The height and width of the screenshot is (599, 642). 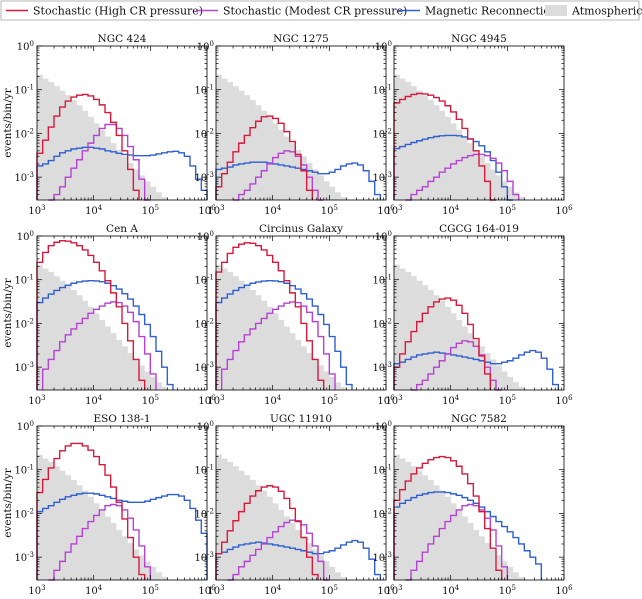 I want to click on legend-item-recon: Magnetic Reconnection, so click(x=477, y=11).